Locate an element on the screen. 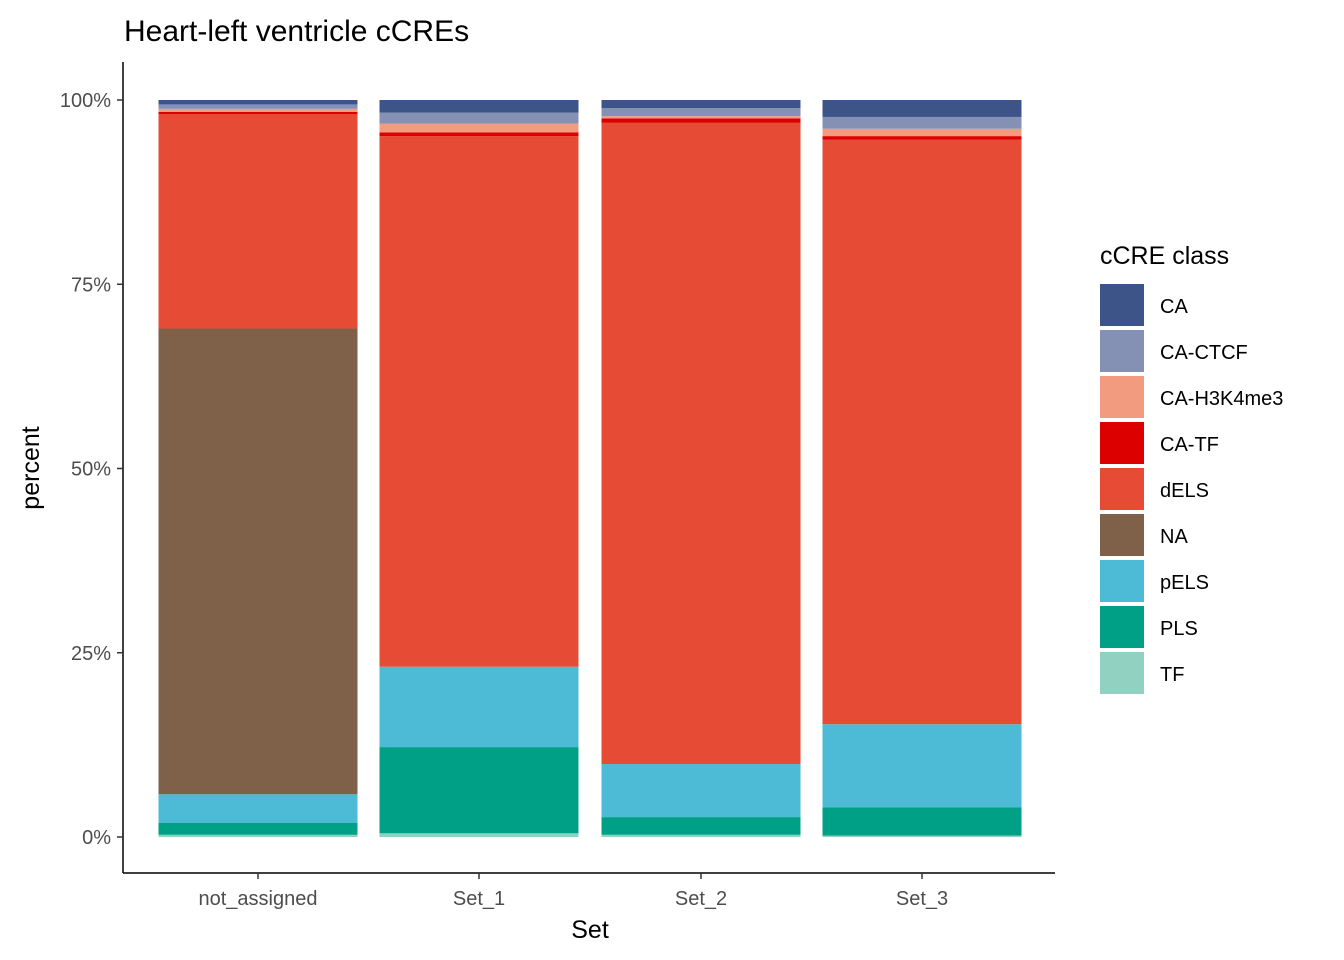 The image size is (1344, 960). legend-key-dELS is located at coordinates (1122, 489).